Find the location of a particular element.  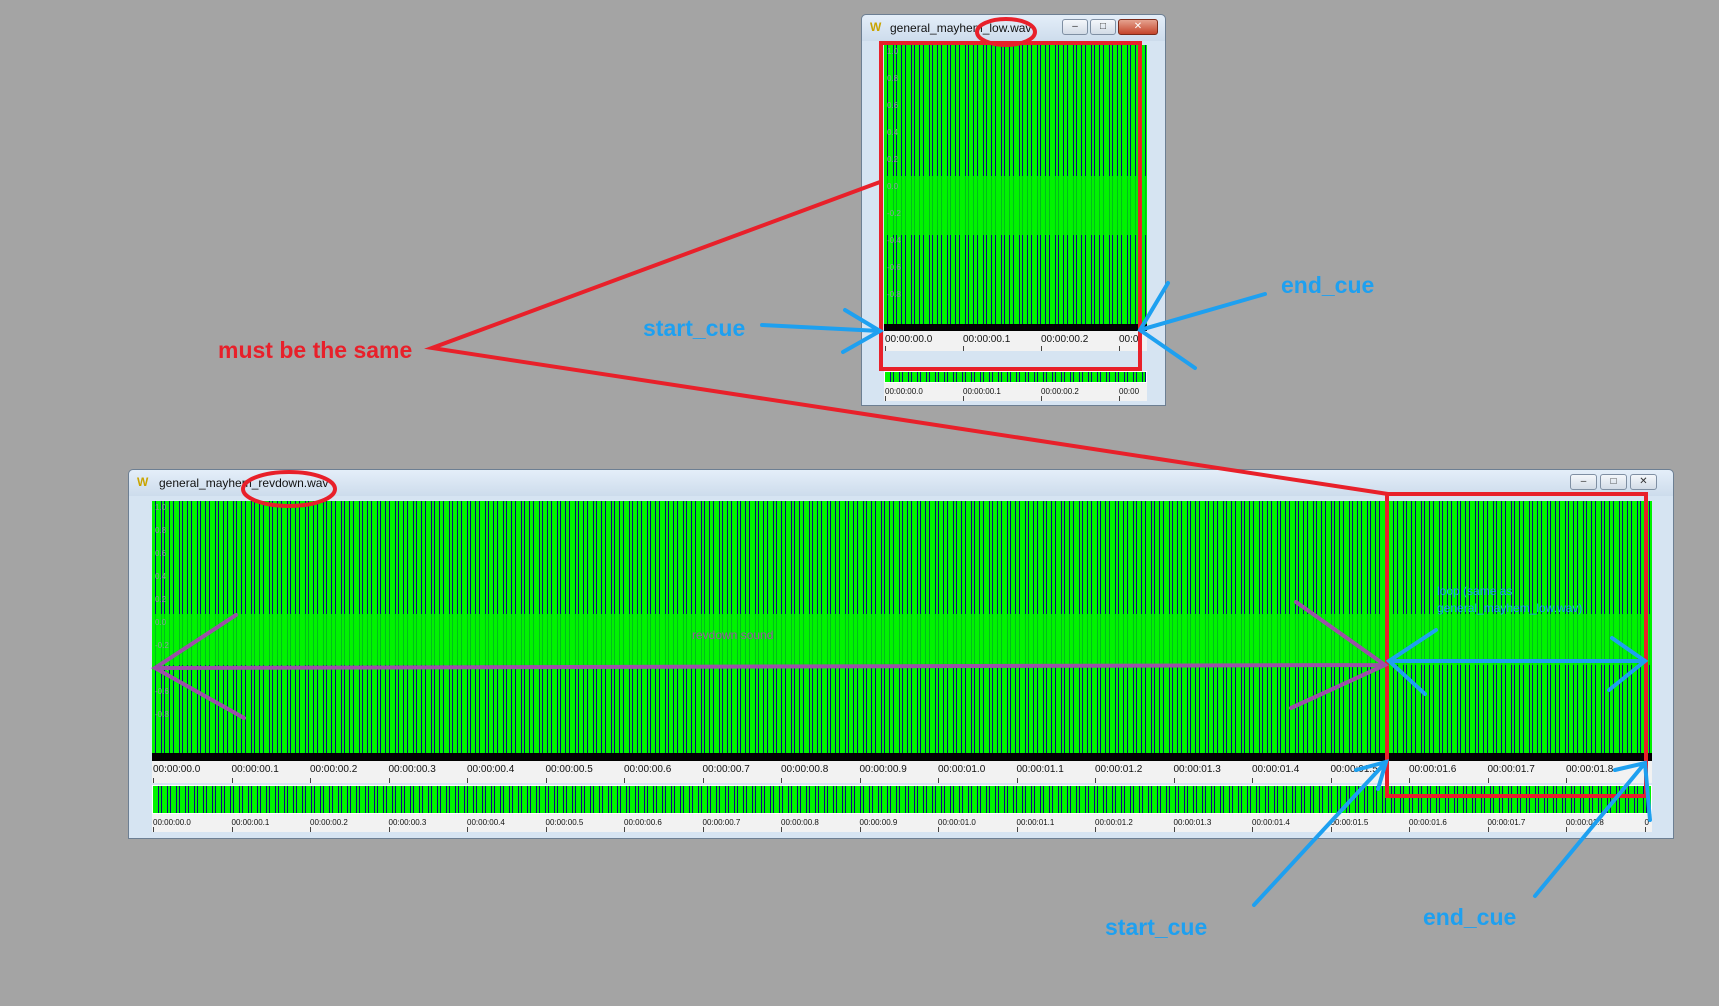

amplitude-tick-label: 0.2 is located at coordinates (893, 159).